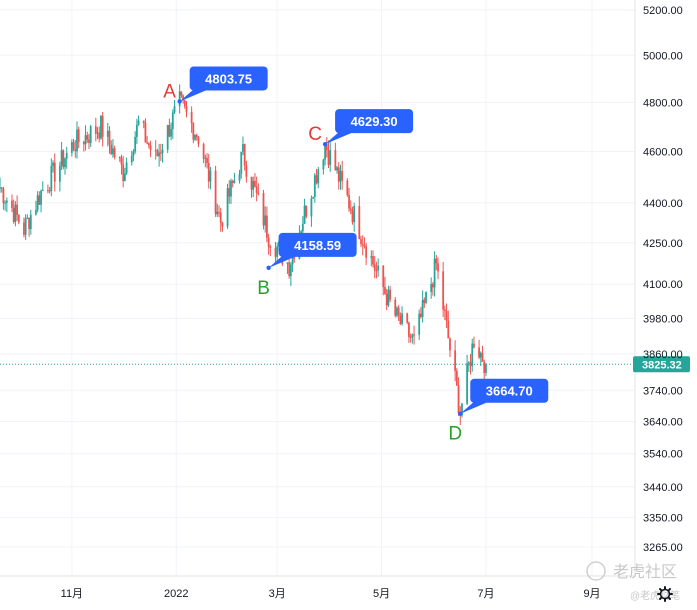 The width and height of the screenshot is (697, 610). Describe the element at coordinates (192, 94) in the screenshot. I see `callout-pointer` at that location.